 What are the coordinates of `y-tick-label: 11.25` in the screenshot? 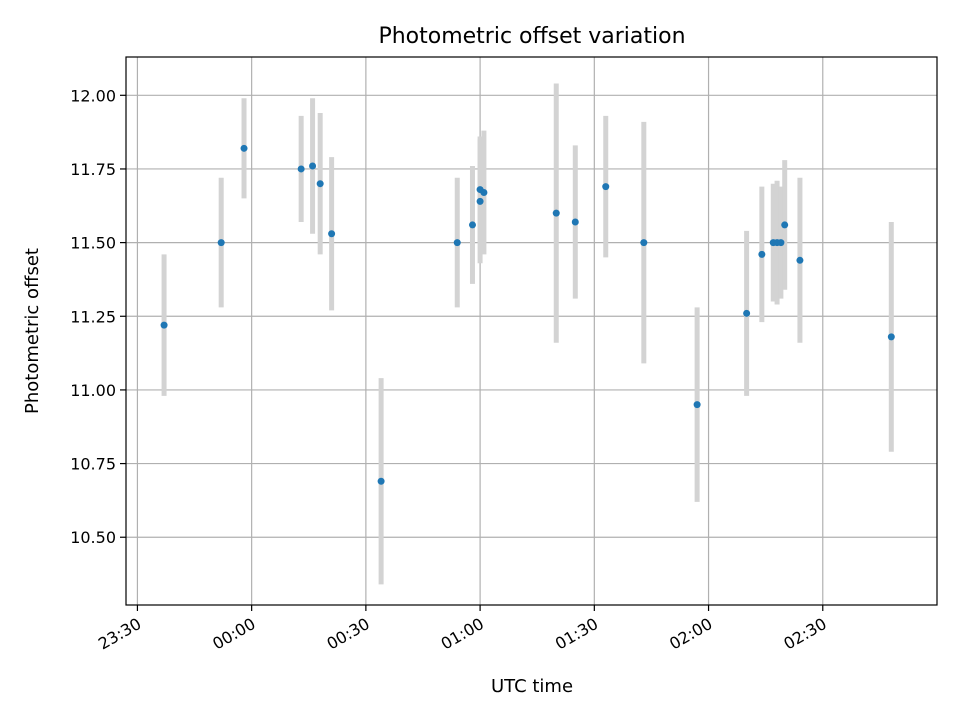 It's located at (93, 316).